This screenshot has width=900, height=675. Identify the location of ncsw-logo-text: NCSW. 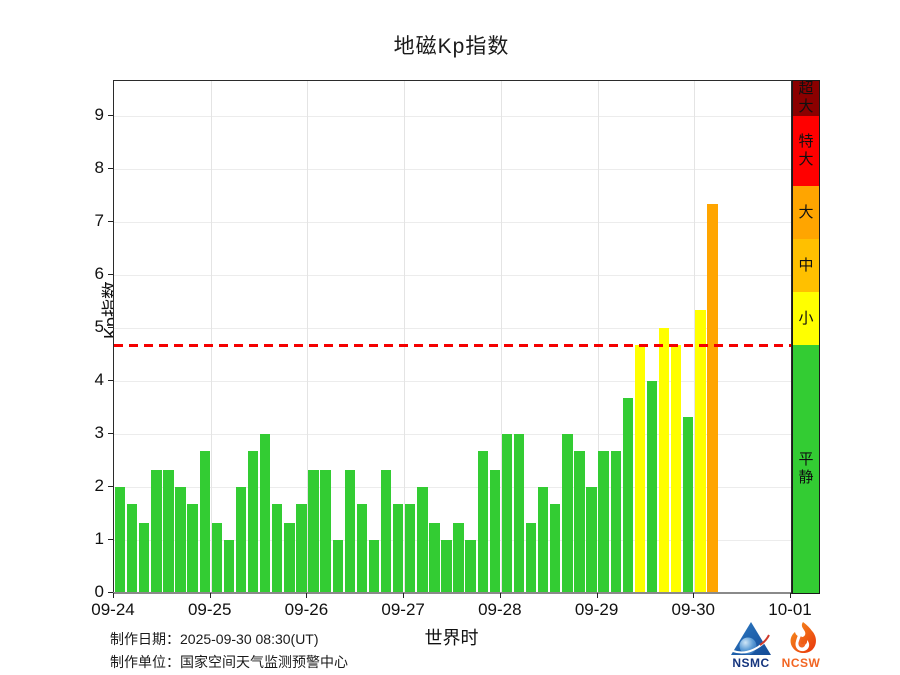
(801, 663).